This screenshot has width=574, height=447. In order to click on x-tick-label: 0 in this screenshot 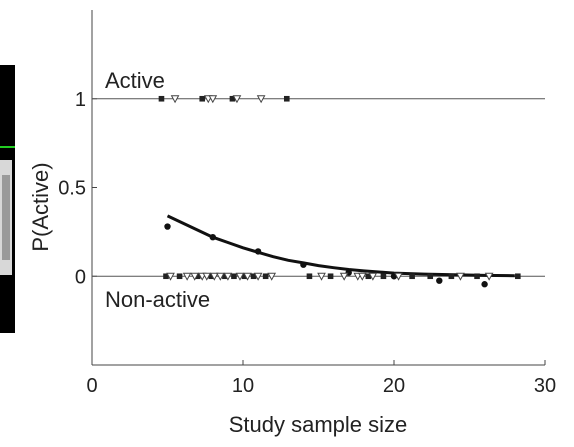, I will do `click(91, 386)`.